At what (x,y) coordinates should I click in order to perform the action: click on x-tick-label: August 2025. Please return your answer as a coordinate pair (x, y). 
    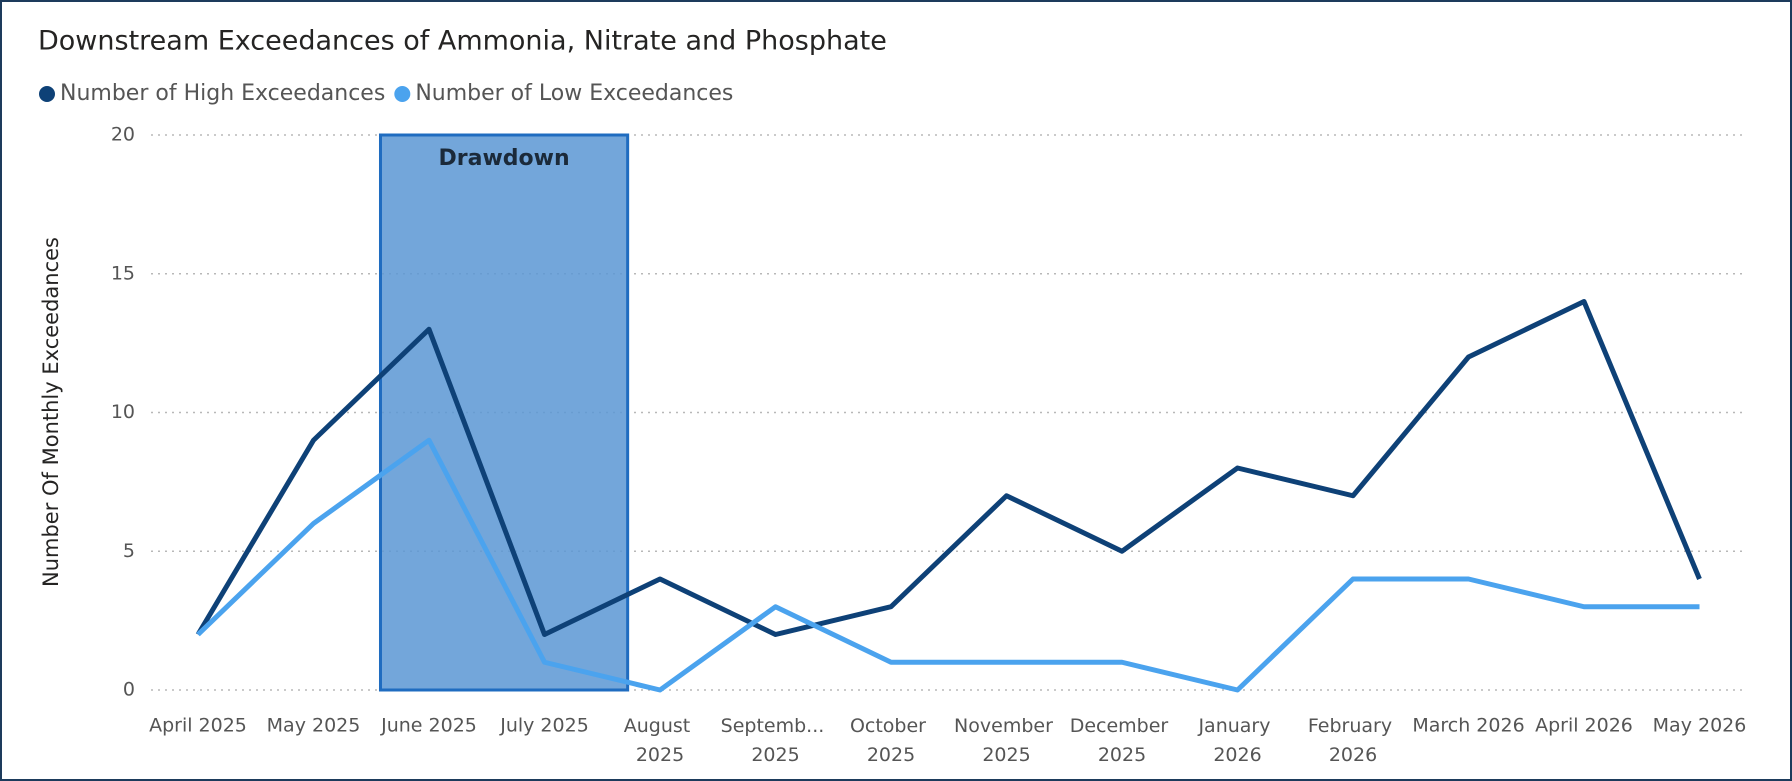
    Looking at the image, I should click on (660, 740).